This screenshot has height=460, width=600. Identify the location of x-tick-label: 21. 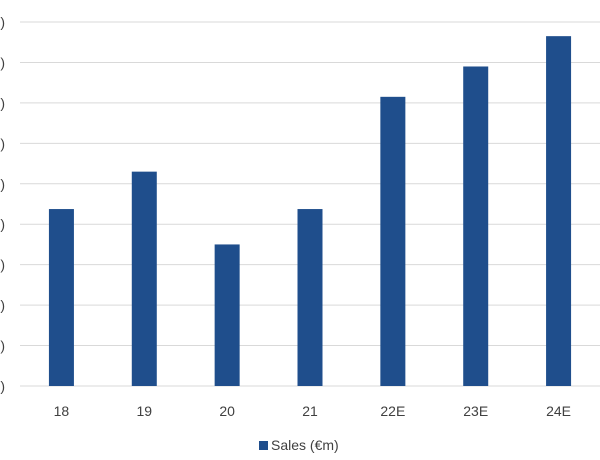
(310, 411).